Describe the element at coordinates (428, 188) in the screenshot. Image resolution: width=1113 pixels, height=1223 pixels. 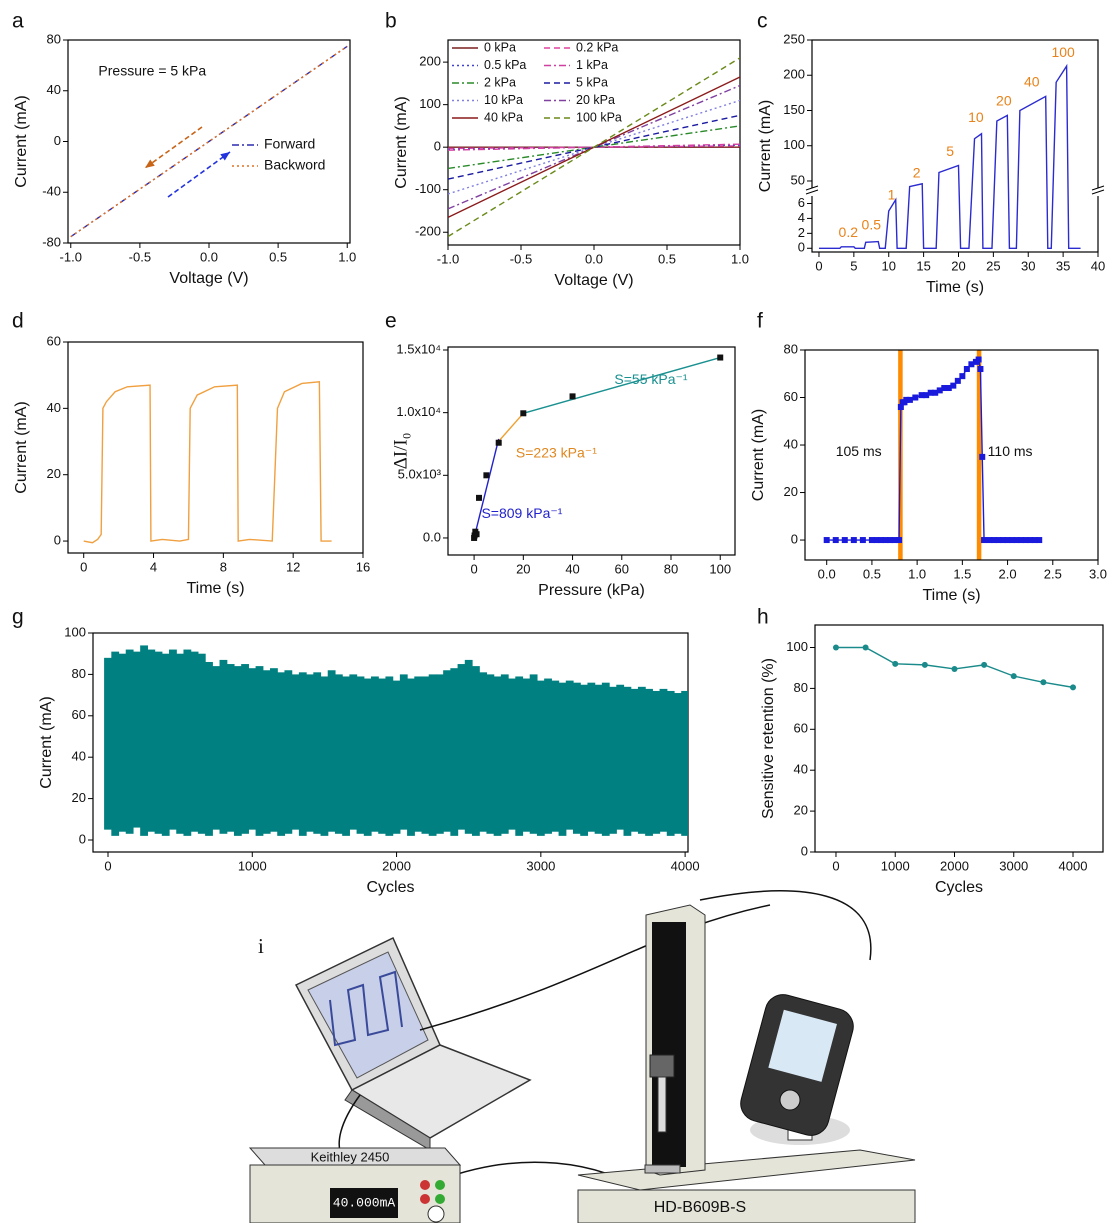
I see `y-tick-label: -100` at that location.